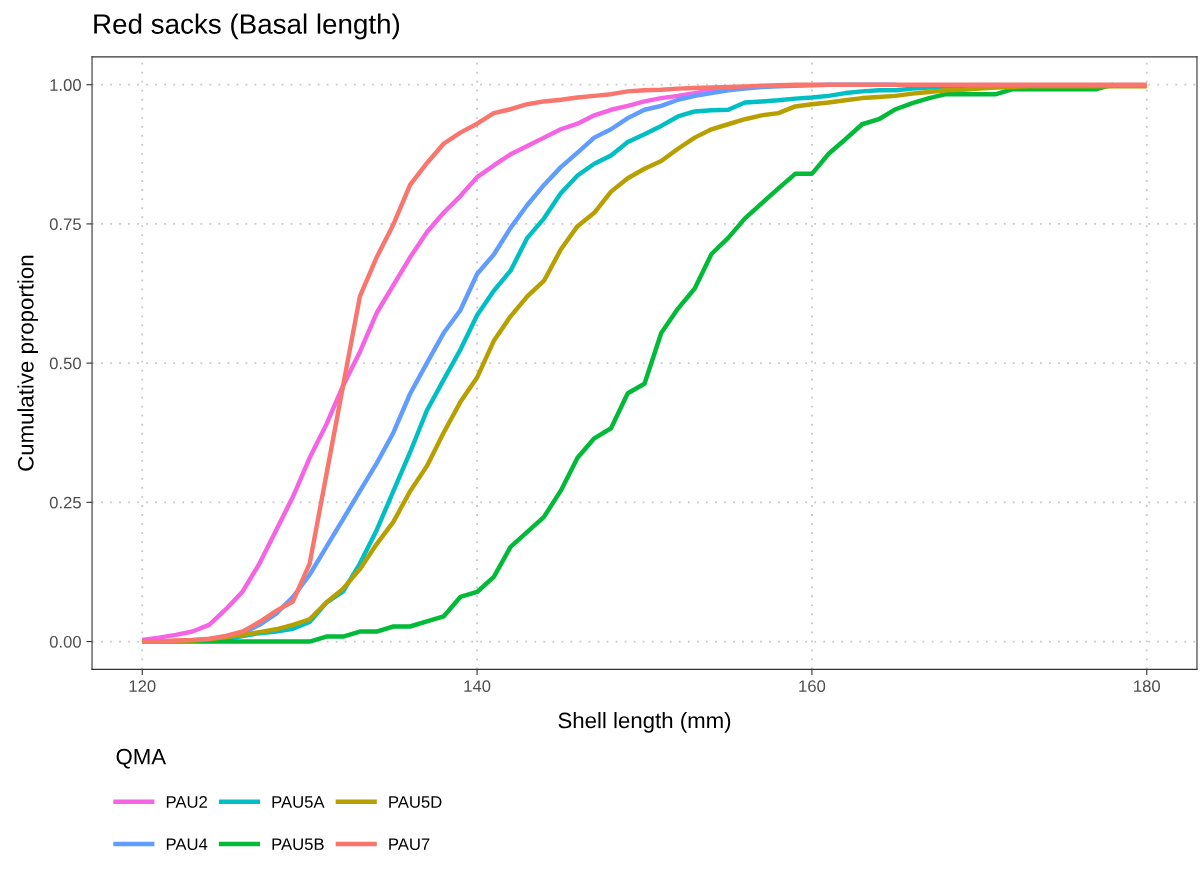  Describe the element at coordinates (477, 686) in the screenshot. I see `x-tick-label: 140` at that location.